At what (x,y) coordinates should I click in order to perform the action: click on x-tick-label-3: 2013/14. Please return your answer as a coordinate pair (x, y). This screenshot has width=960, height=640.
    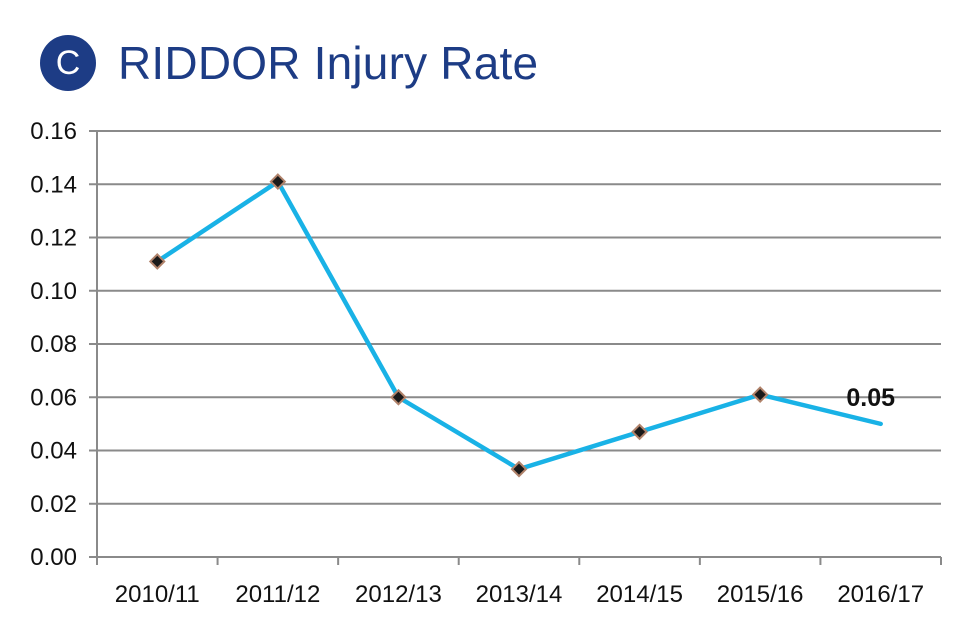
    Looking at the image, I should click on (519, 594).